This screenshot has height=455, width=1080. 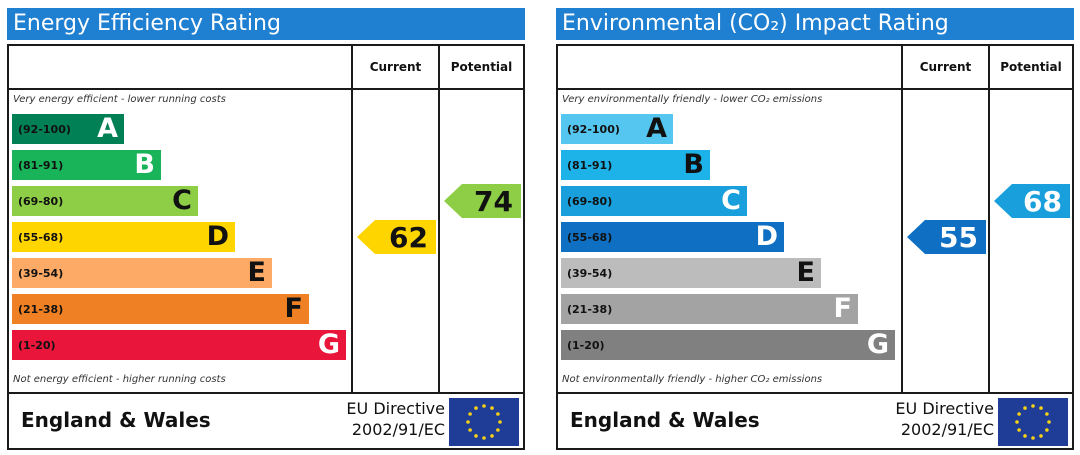 I want to click on potential-rating-value: 68, so click(x=1042, y=201).